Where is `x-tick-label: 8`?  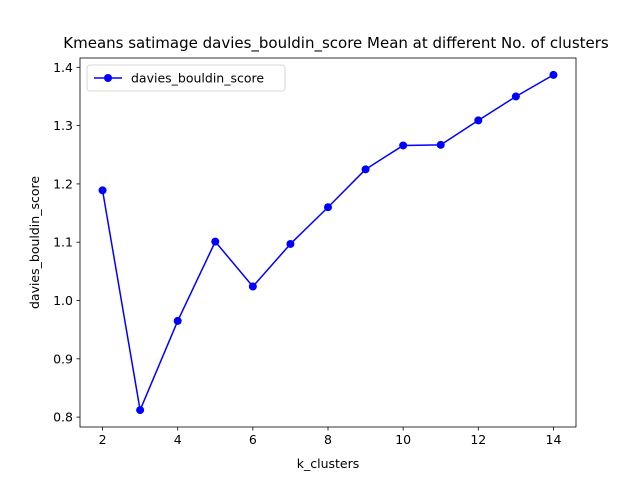
x-tick-label: 8 is located at coordinates (328, 439).